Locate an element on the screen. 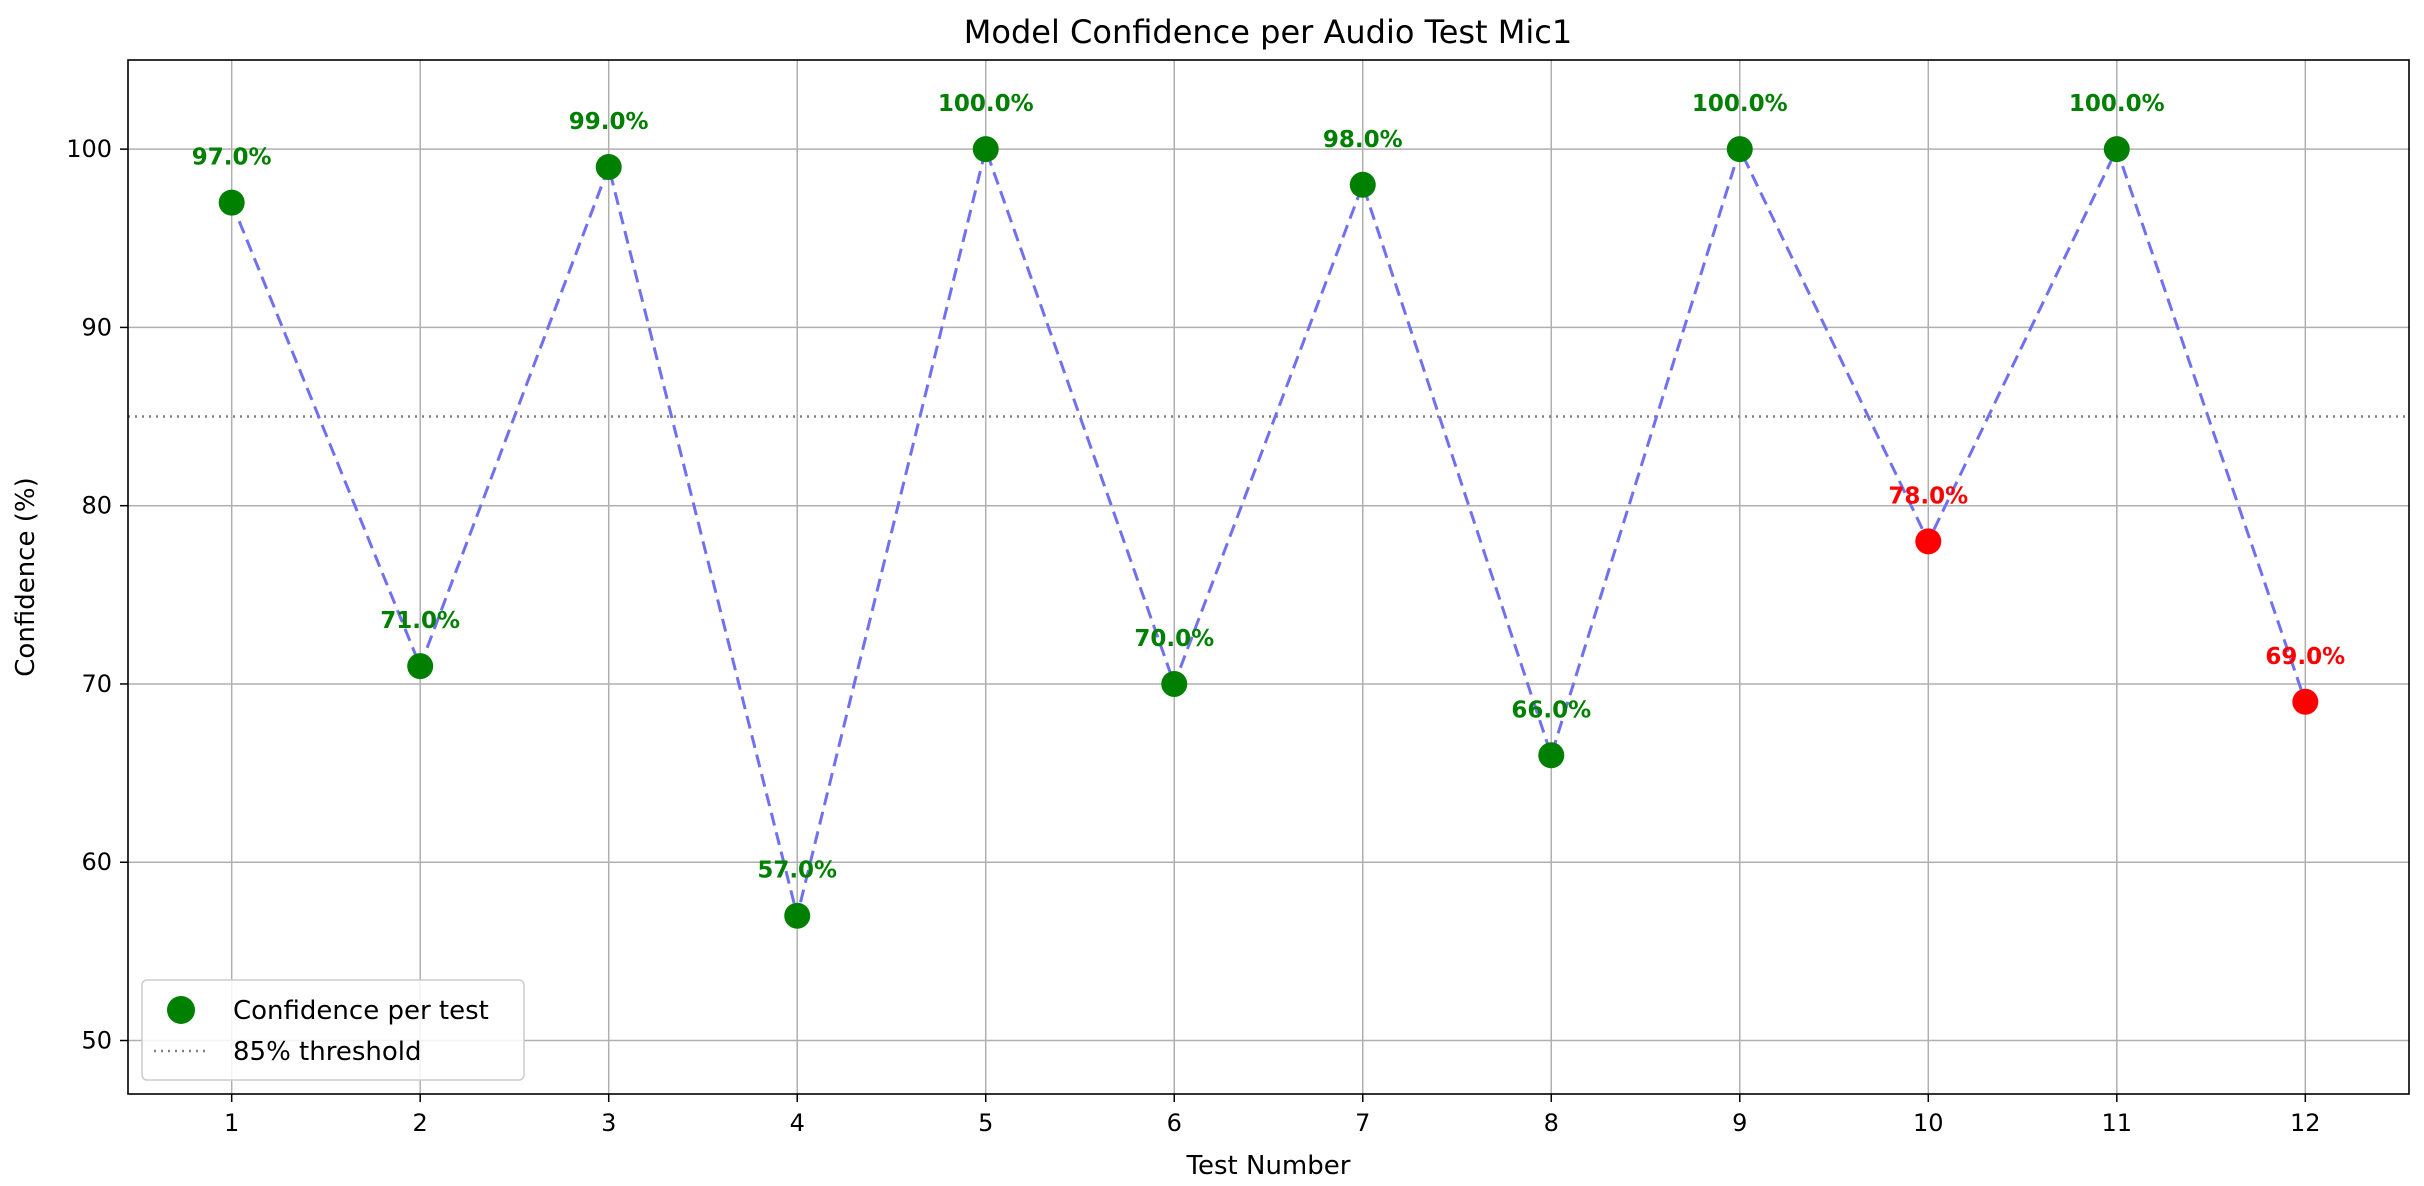  data-label: 70.0% is located at coordinates (1174, 639).